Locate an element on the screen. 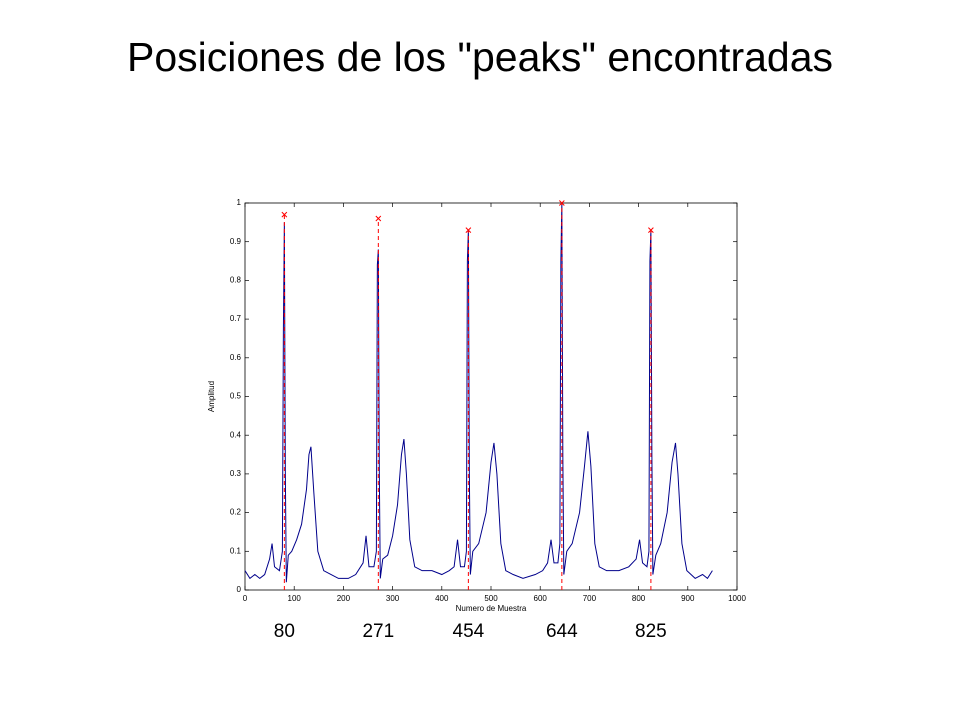  title-line: Posiciones de los "peaks" encontradas is located at coordinates (480, 57).